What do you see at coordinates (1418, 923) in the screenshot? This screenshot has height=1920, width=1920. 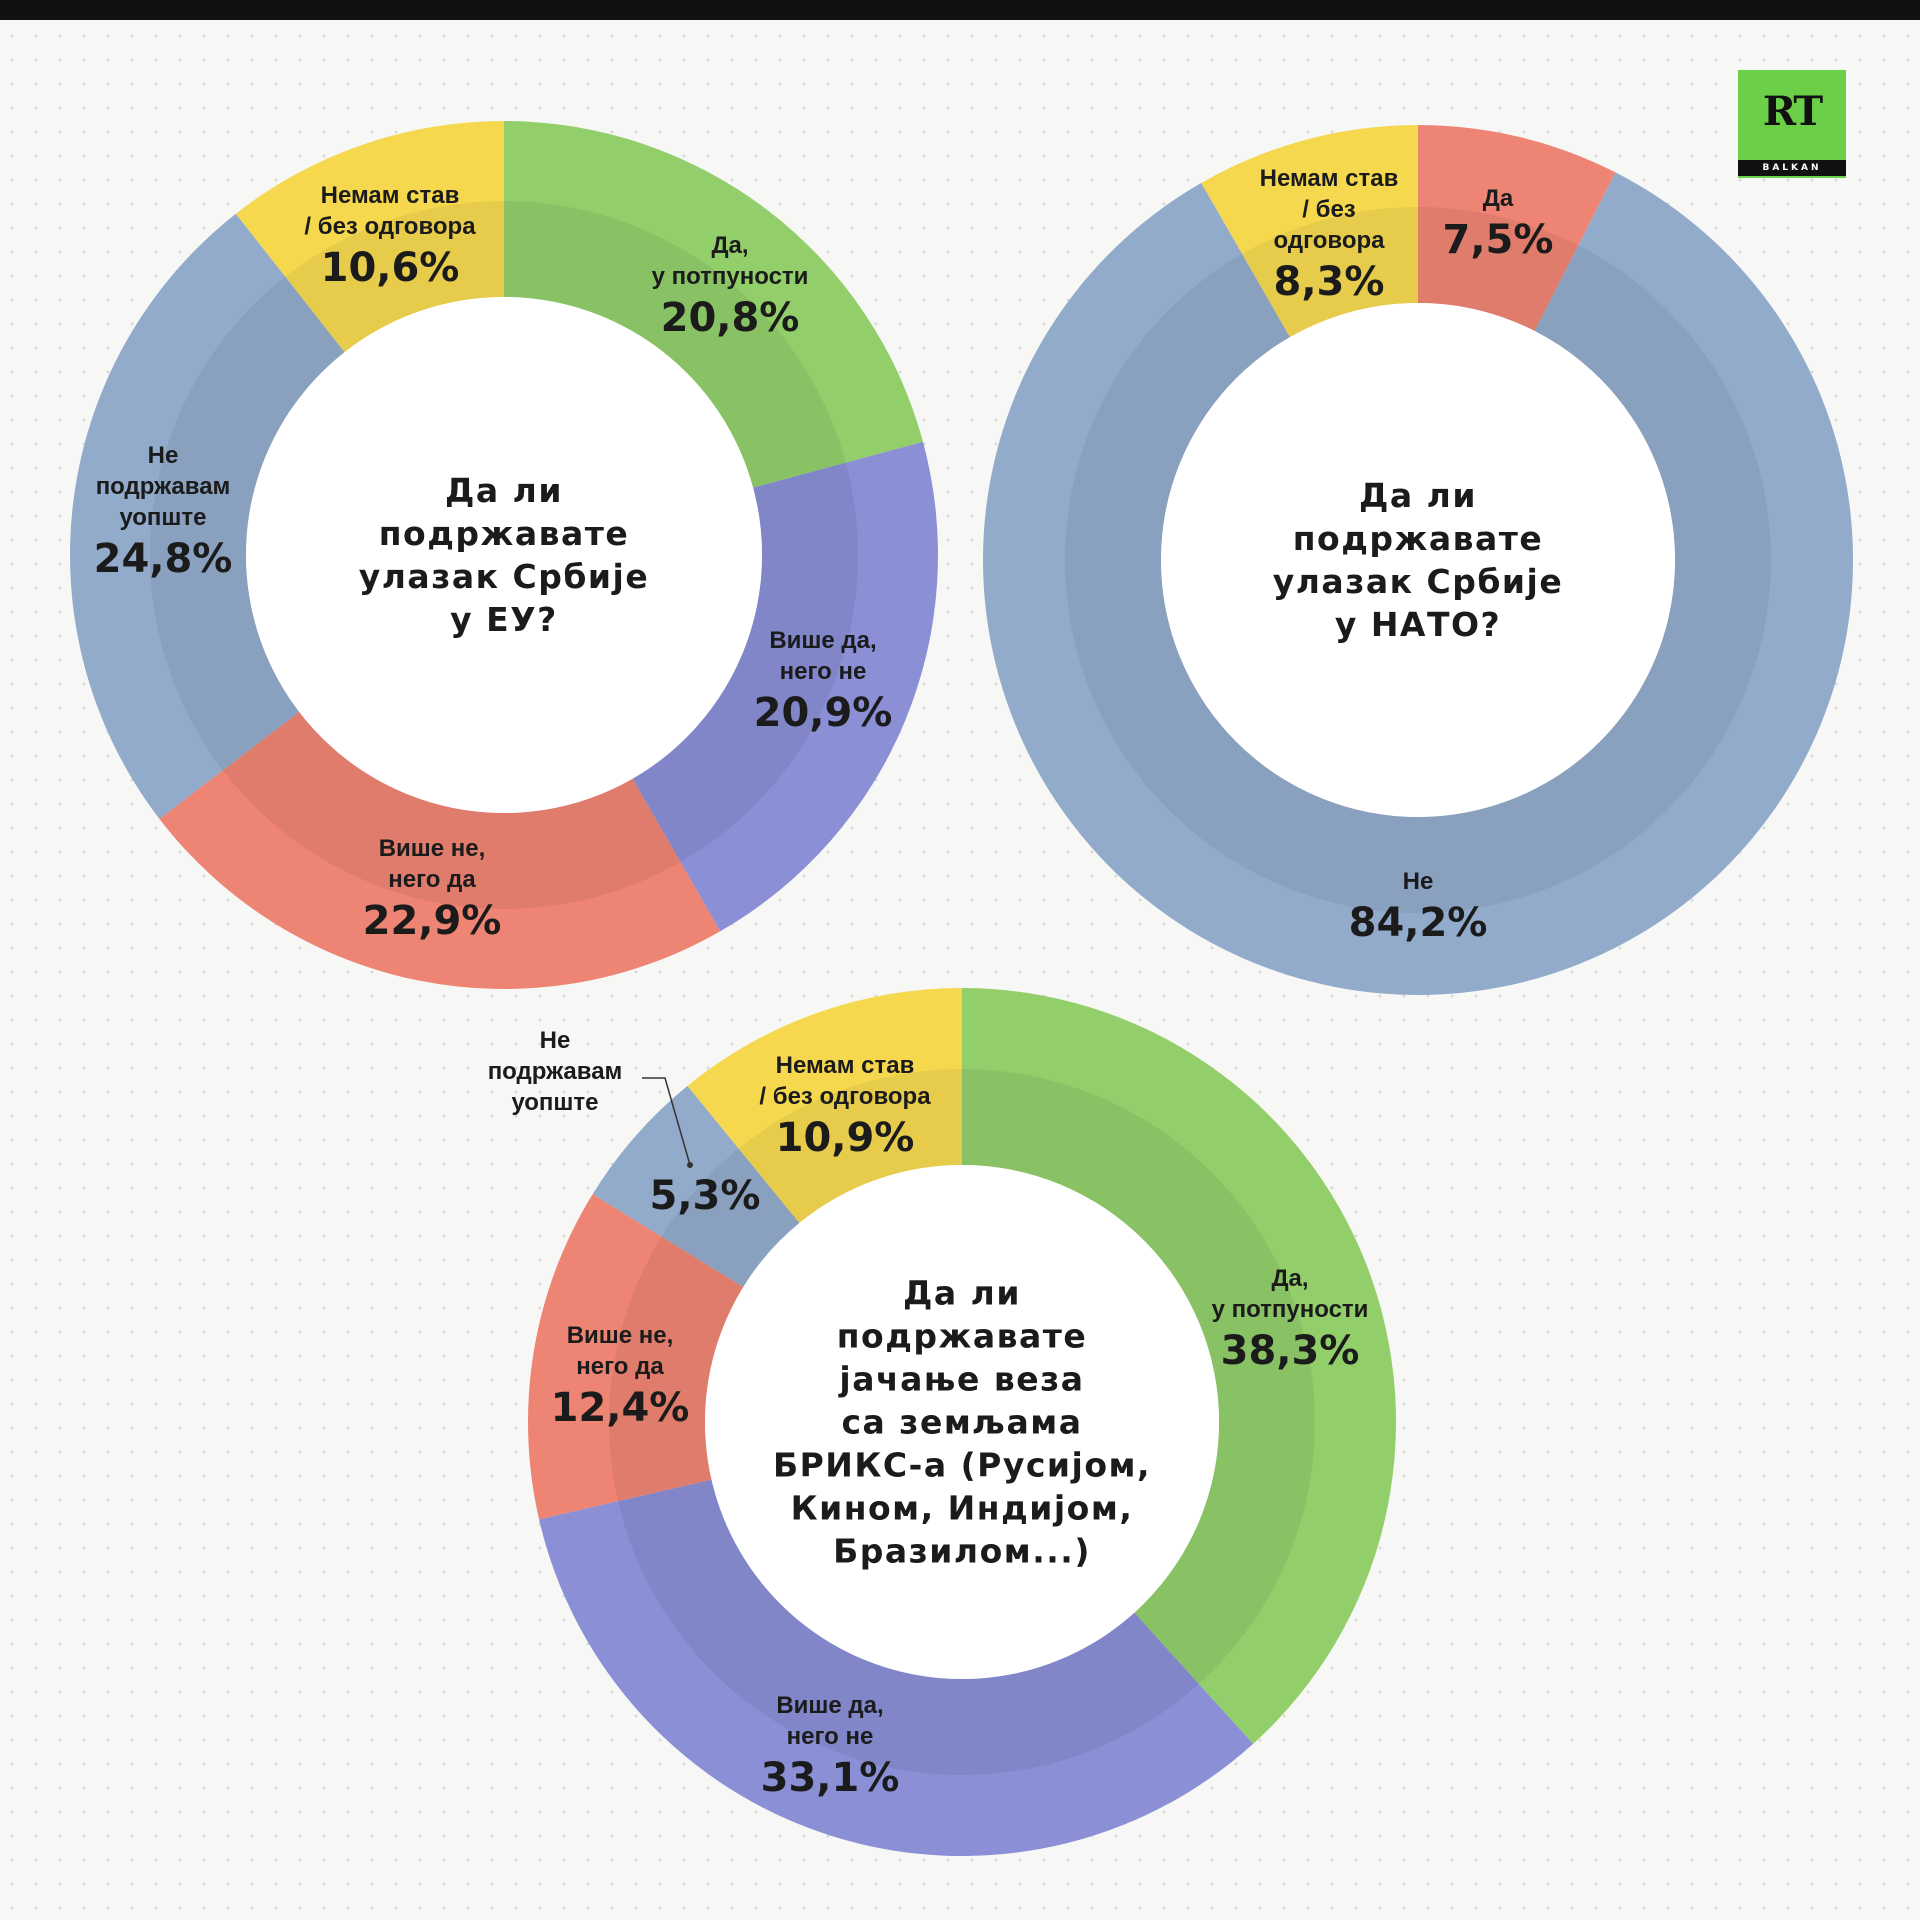 I see `nato-slice-value: 84,2%` at bounding box center [1418, 923].